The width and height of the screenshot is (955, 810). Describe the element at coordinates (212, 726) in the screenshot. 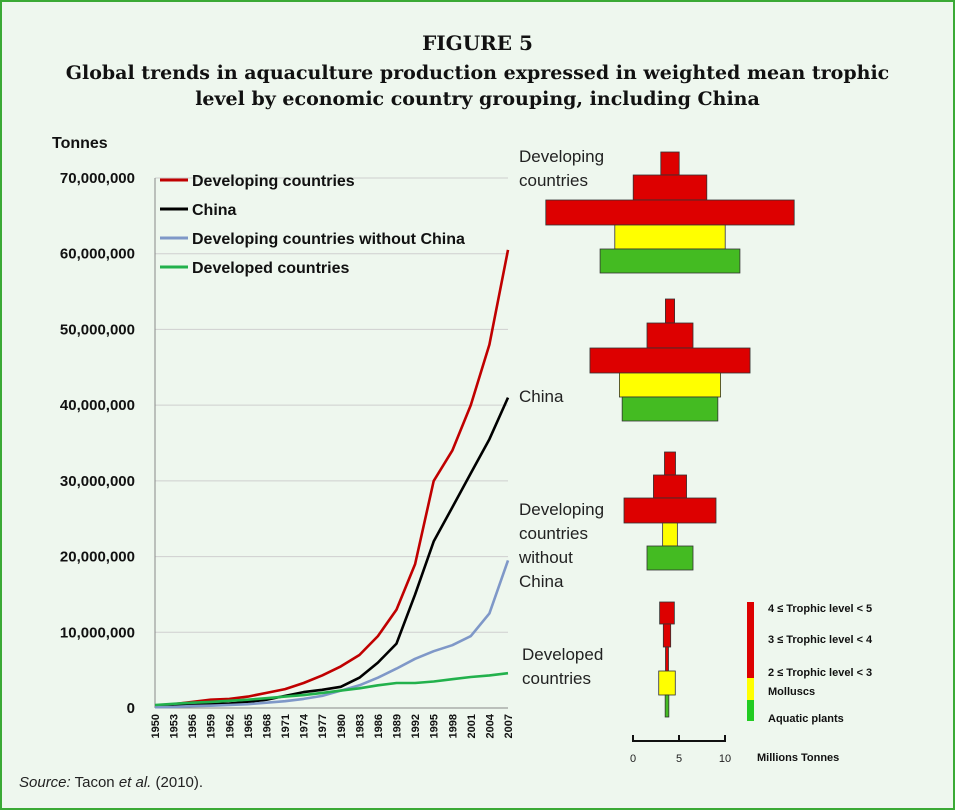

I see `x-tick-label: 1959` at that location.